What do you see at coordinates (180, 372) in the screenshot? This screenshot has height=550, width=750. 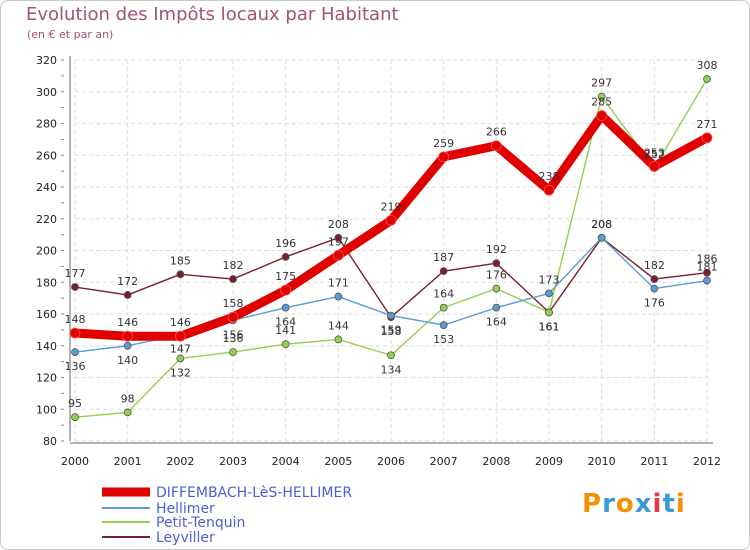 I see `data-label: 132` at bounding box center [180, 372].